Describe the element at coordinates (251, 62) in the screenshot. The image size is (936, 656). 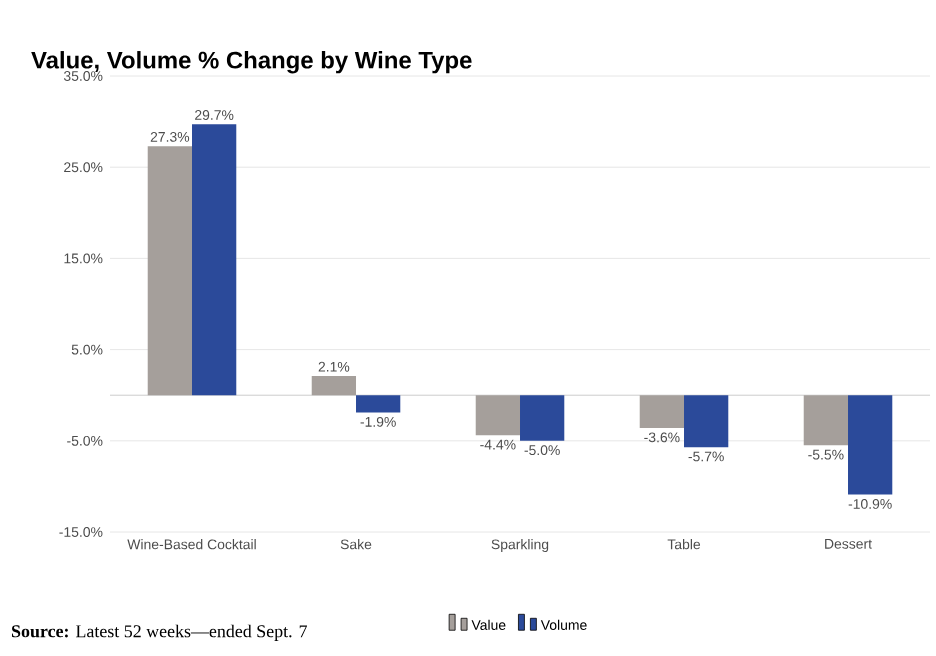
I see `chart-title: Value, Volume % Change by Wine Type` at that location.